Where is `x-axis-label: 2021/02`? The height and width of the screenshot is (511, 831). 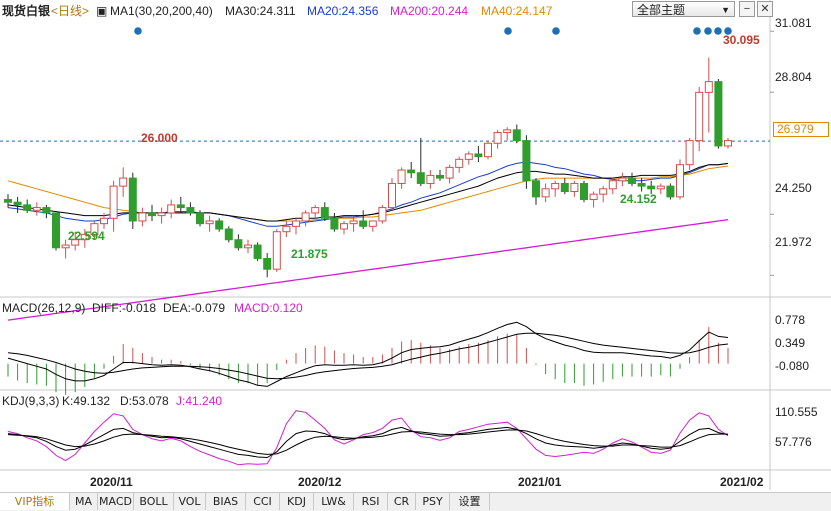
x-axis-label: 2021/02 is located at coordinates (742, 482).